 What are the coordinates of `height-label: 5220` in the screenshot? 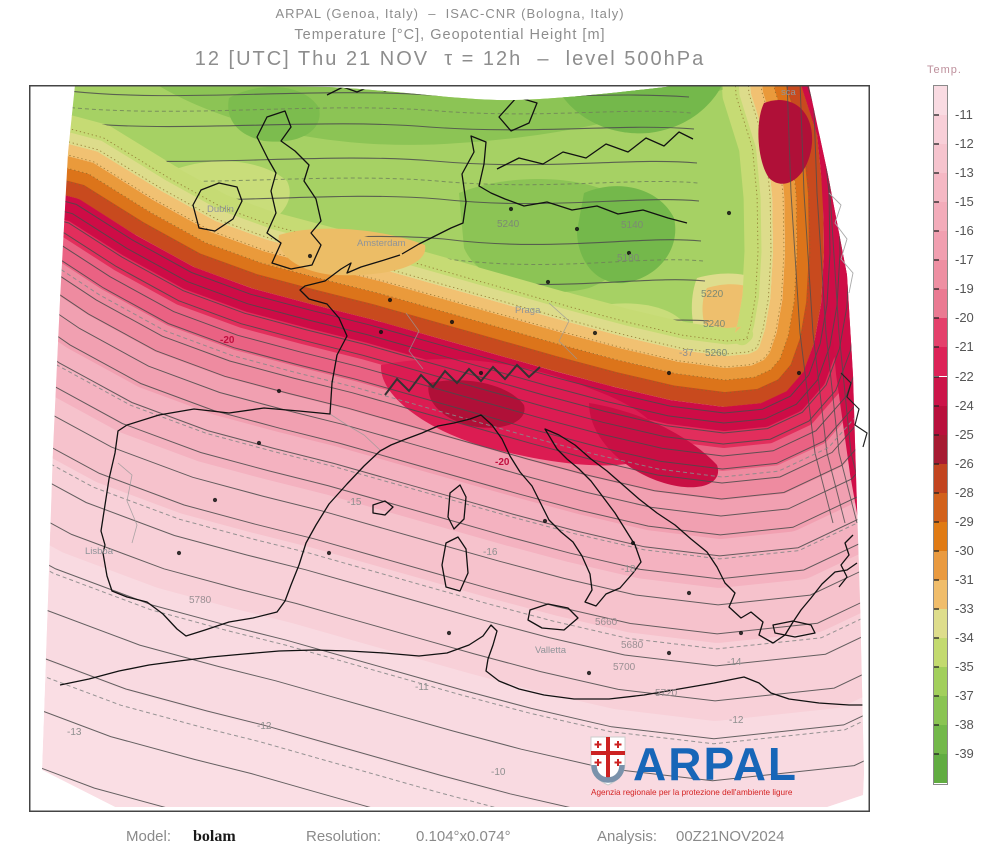 It's located at (712, 294).